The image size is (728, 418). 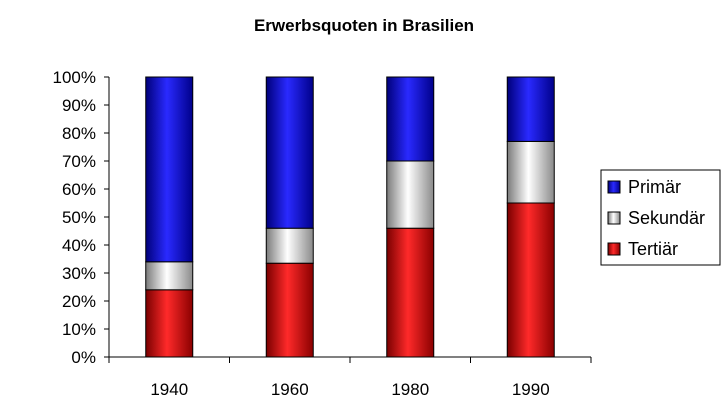 I want to click on x-tick-label: 1980, so click(x=410, y=389).